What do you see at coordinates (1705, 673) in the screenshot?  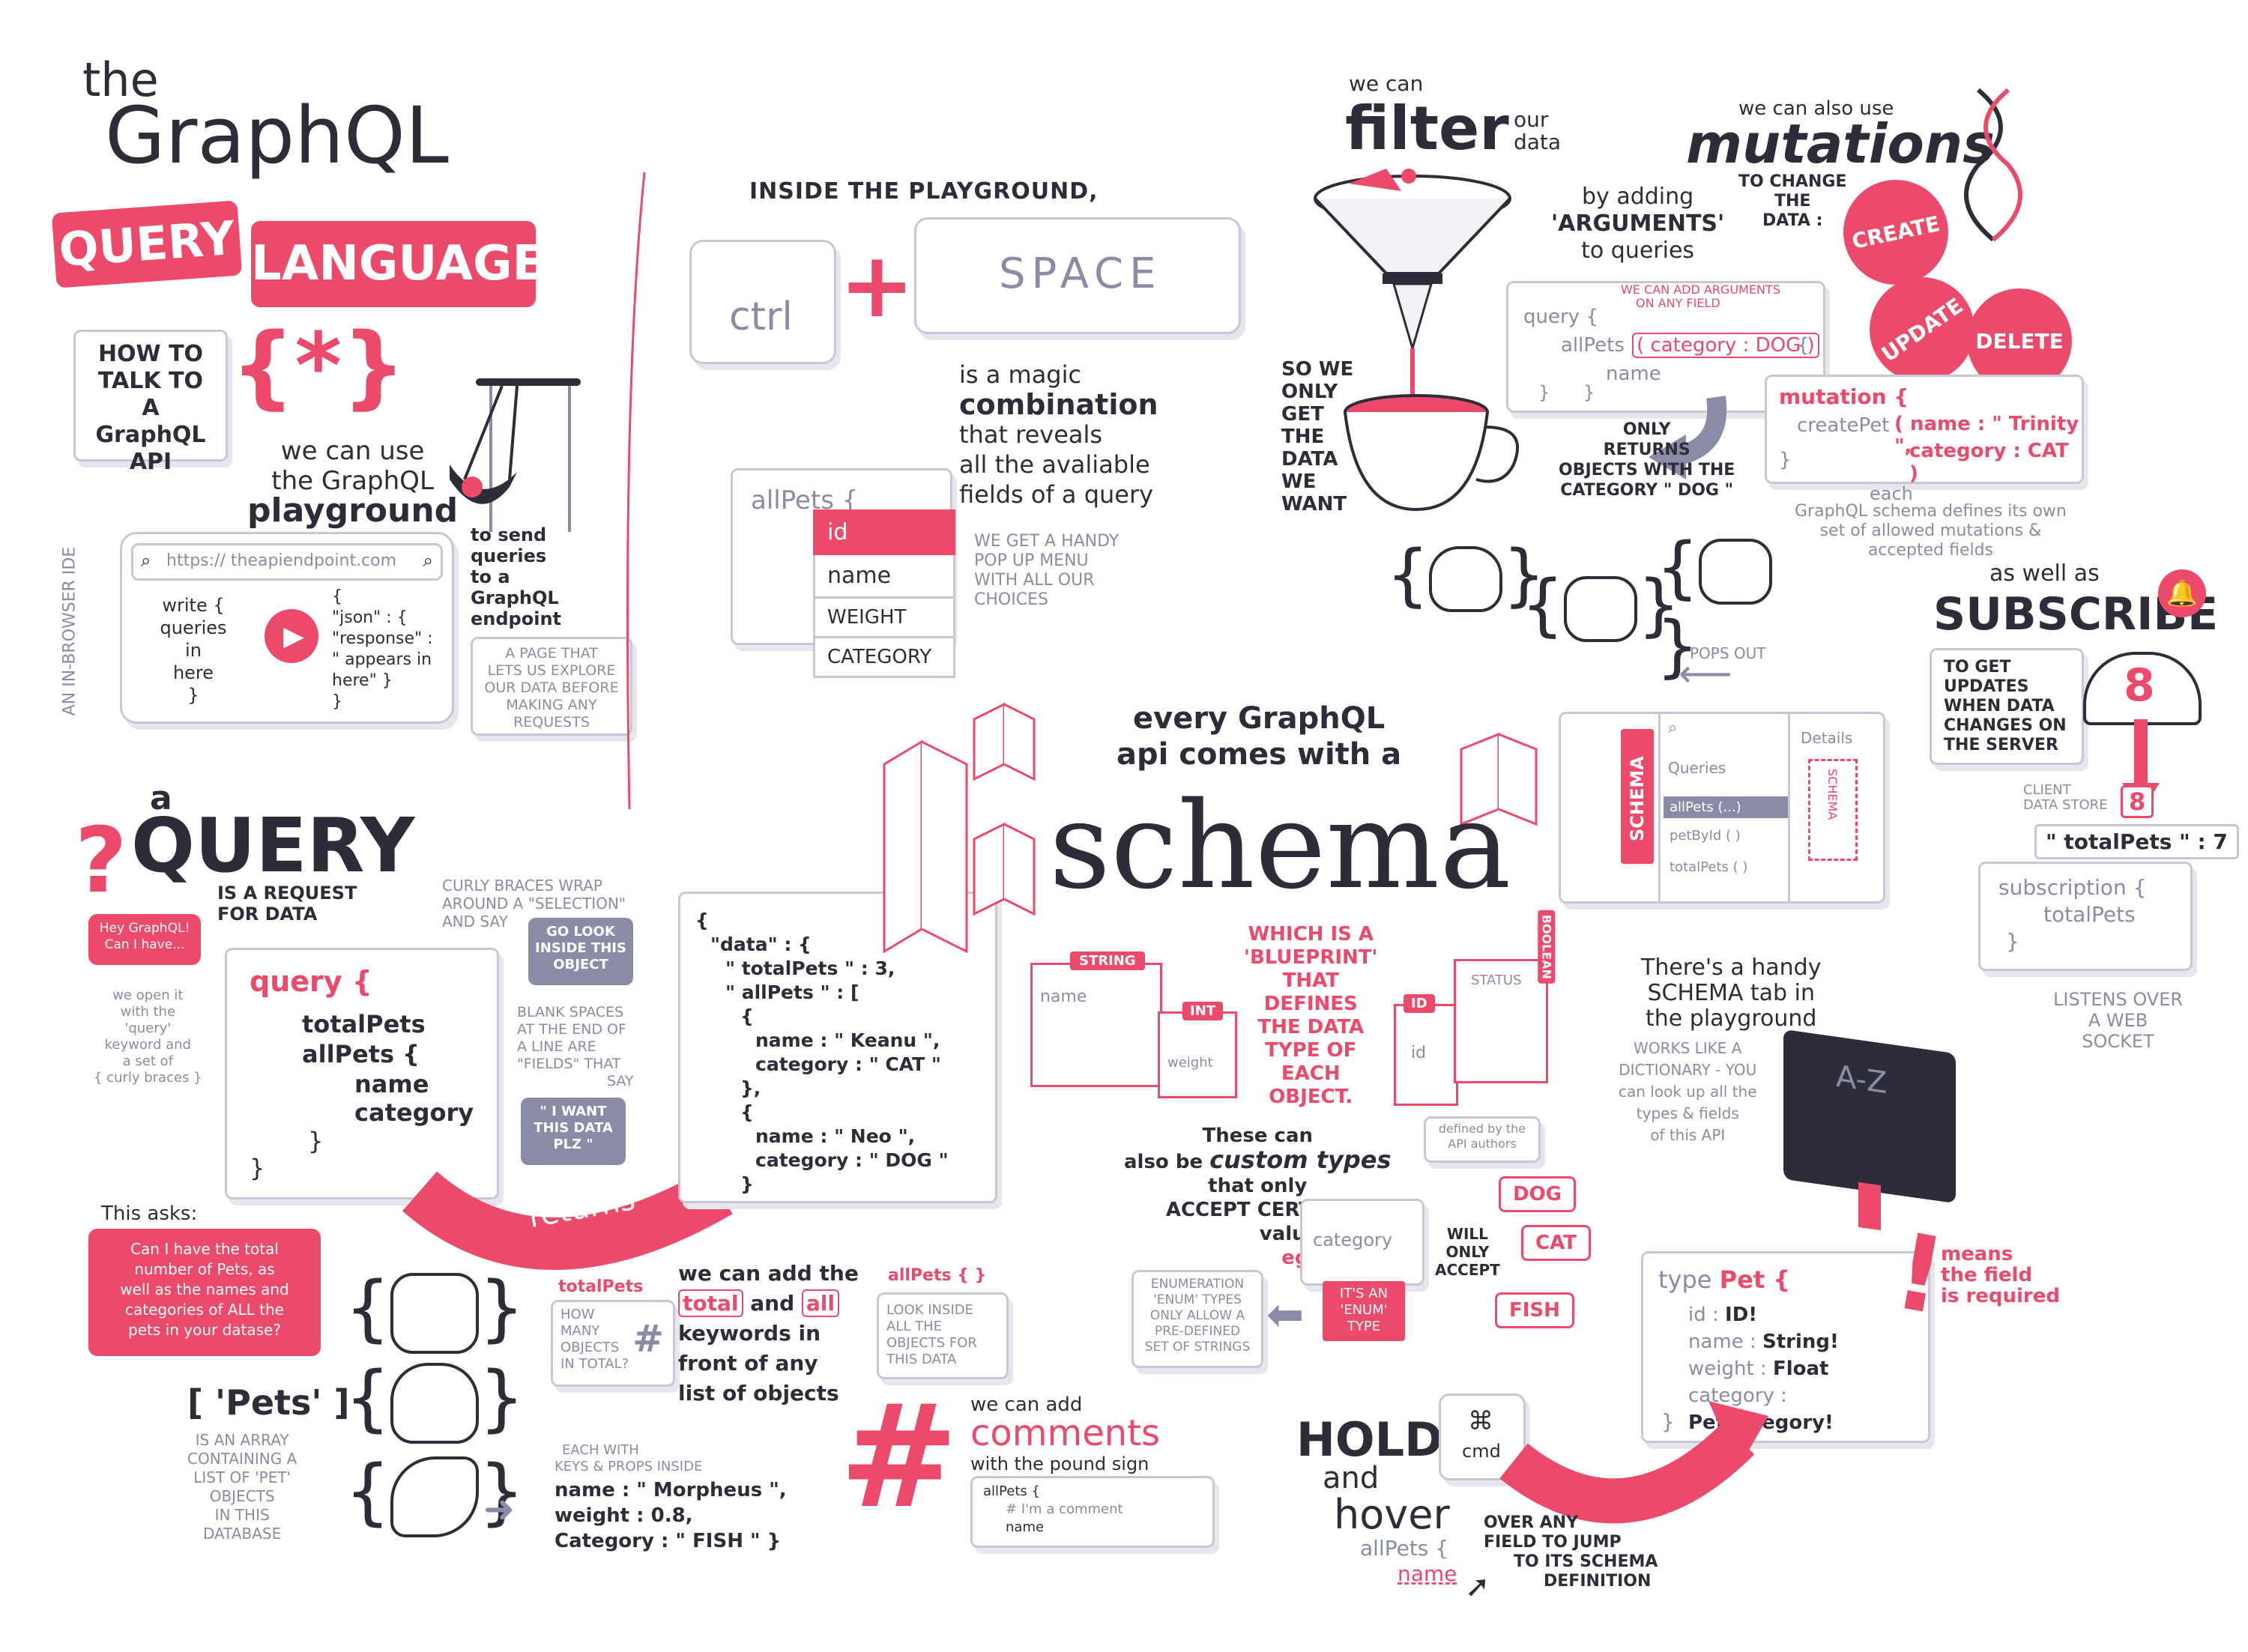 I see `pops-out-arrow-icon: ⟵` at bounding box center [1705, 673].